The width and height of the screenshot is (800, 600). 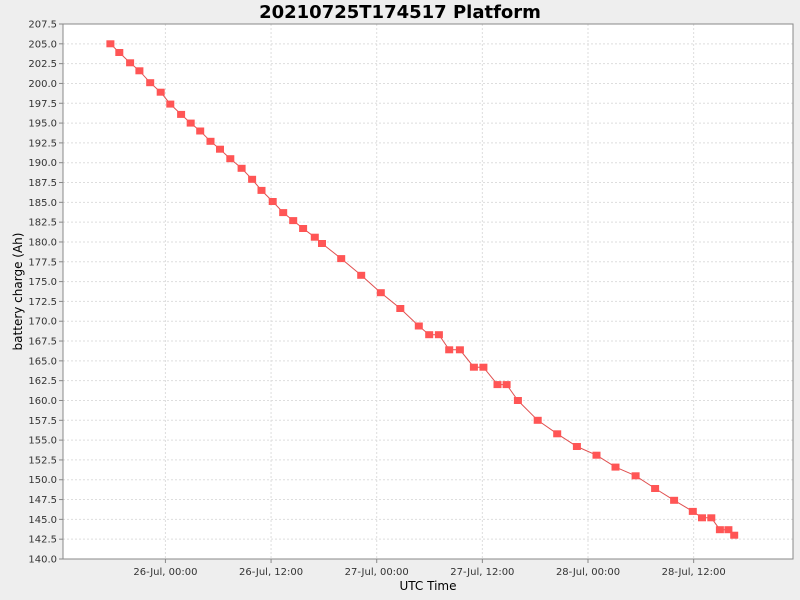 What do you see at coordinates (42, 401) in the screenshot?
I see `y-tick-label: 160.0` at bounding box center [42, 401].